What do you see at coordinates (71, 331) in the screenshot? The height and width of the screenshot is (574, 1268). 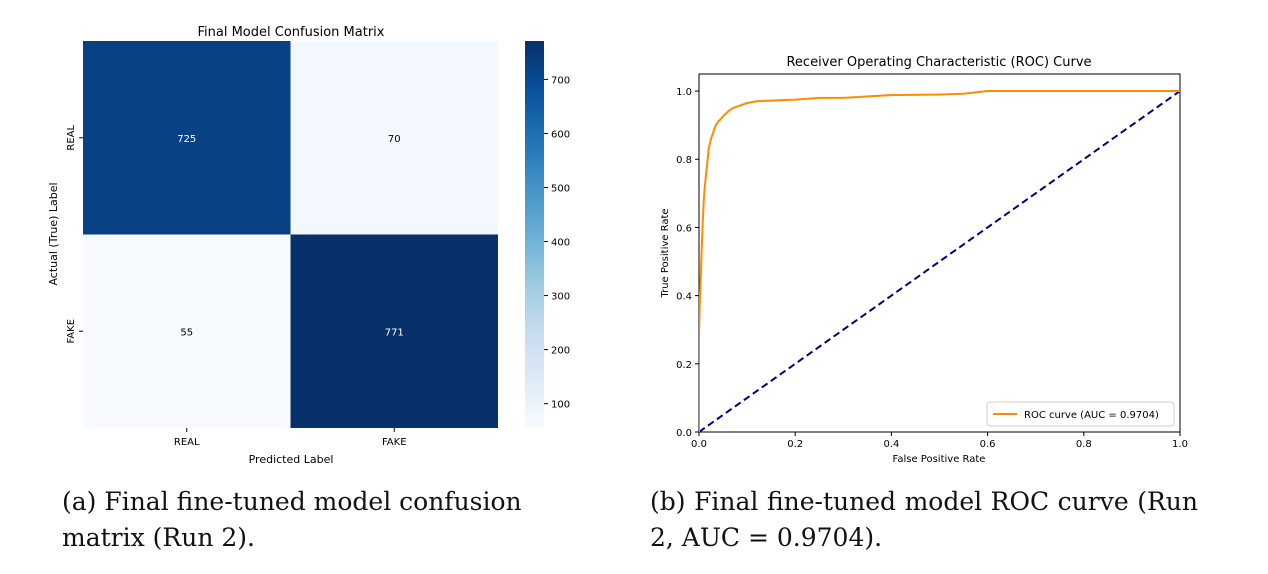 I see `cm-y-tick-label: FAKE` at bounding box center [71, 331].